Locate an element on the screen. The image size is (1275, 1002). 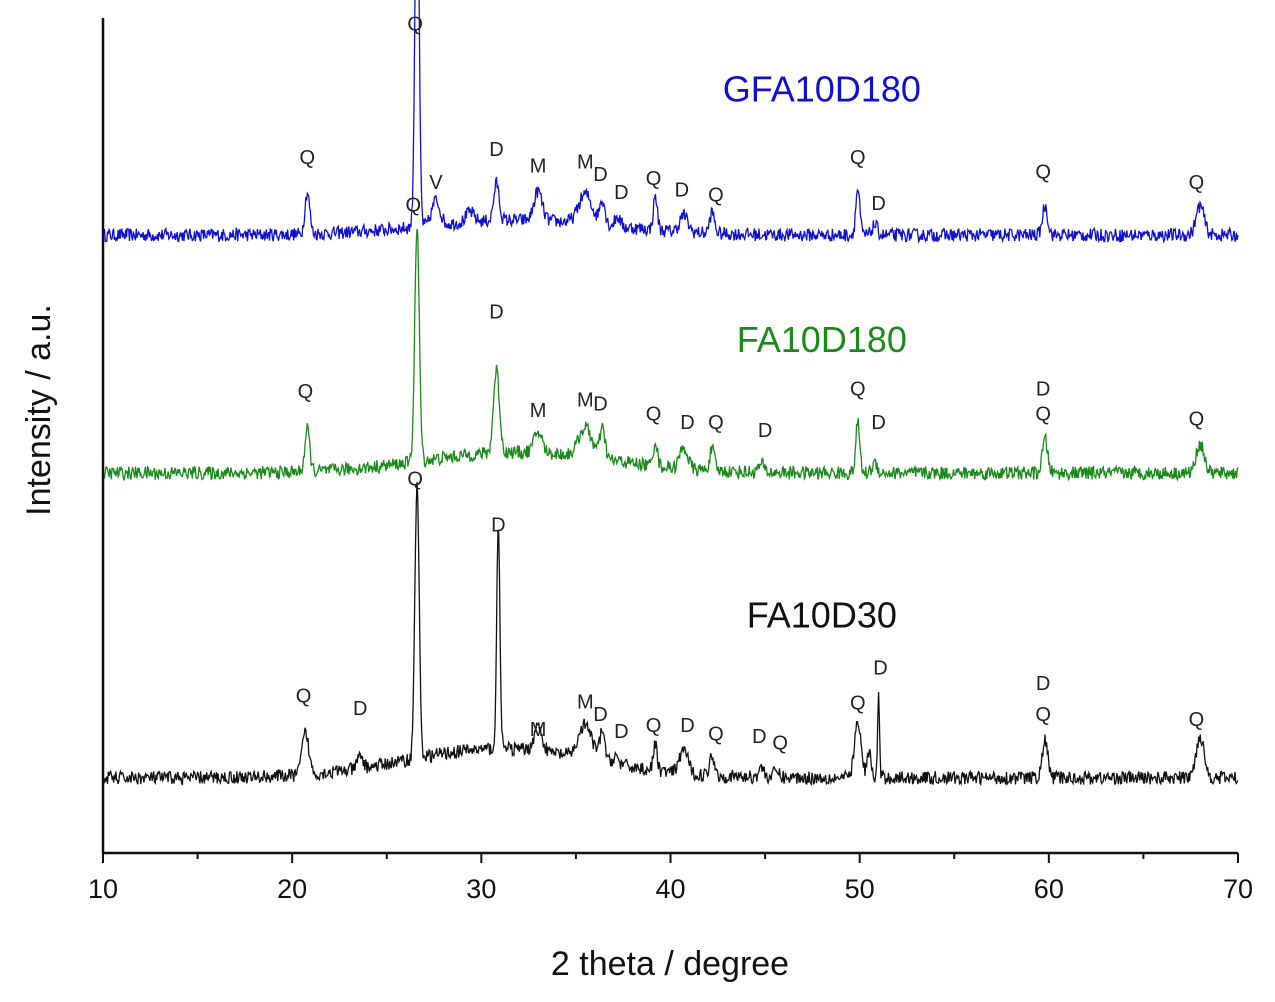
x-axis-title: 2 theta / degree is located at coordinates (670, 964).